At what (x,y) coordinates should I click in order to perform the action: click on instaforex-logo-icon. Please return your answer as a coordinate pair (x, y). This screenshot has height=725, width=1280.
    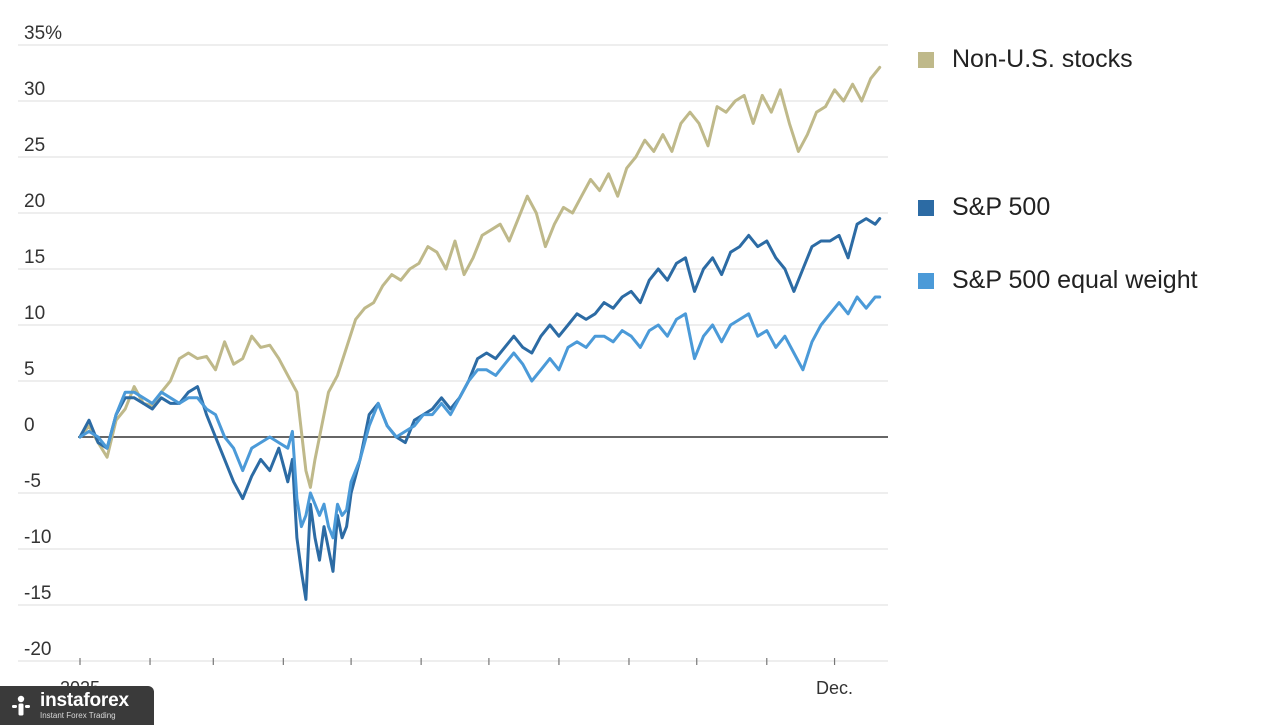
    Looking at the image, I should click on (21, 705).